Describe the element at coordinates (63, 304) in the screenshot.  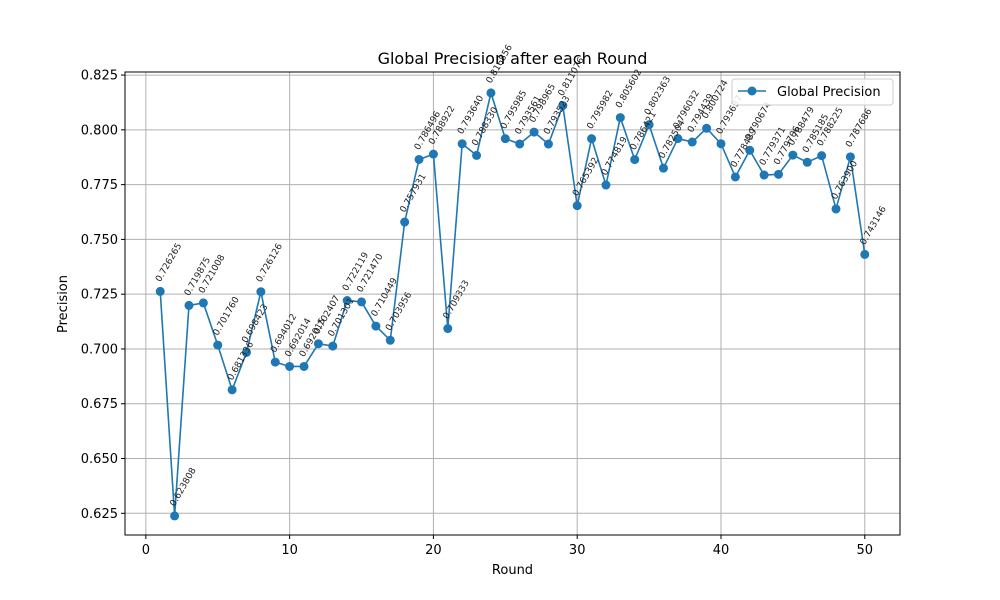
I see `y-axis-title: Precision` at that location.